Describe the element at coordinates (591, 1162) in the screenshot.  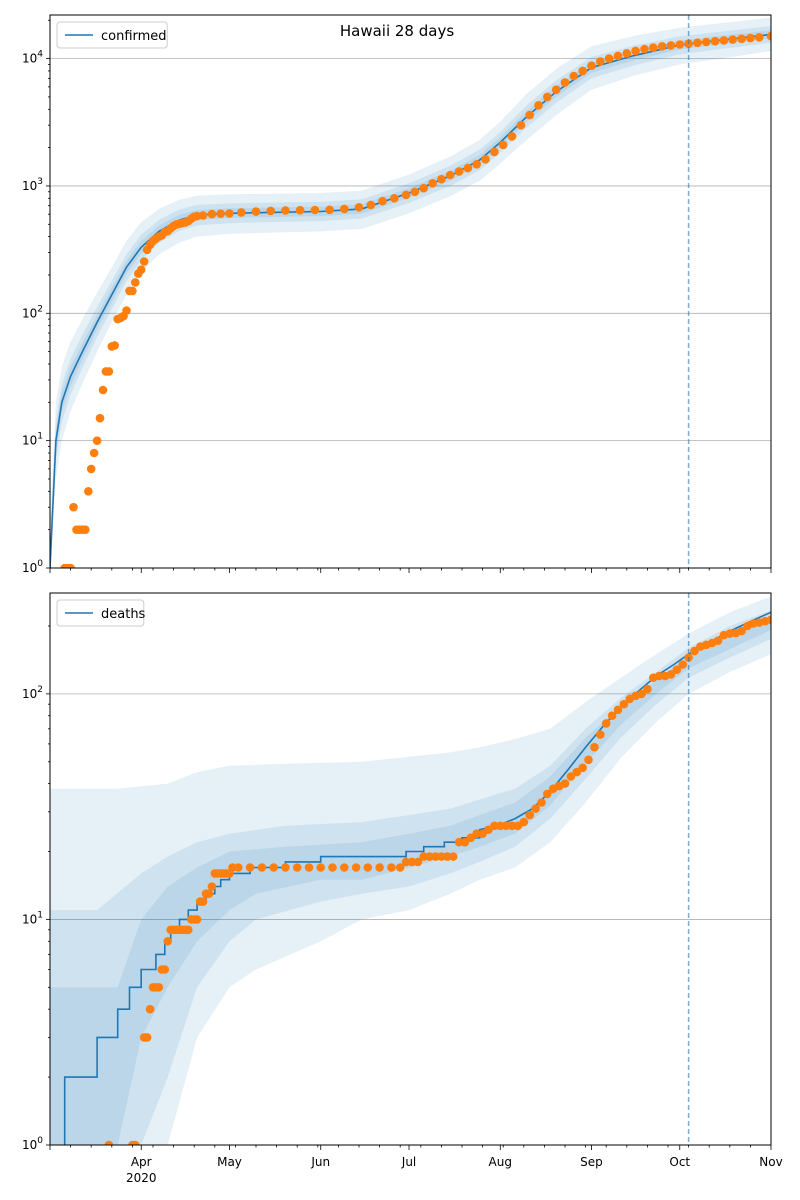
I see `x-tick-label: Sep` at that location.